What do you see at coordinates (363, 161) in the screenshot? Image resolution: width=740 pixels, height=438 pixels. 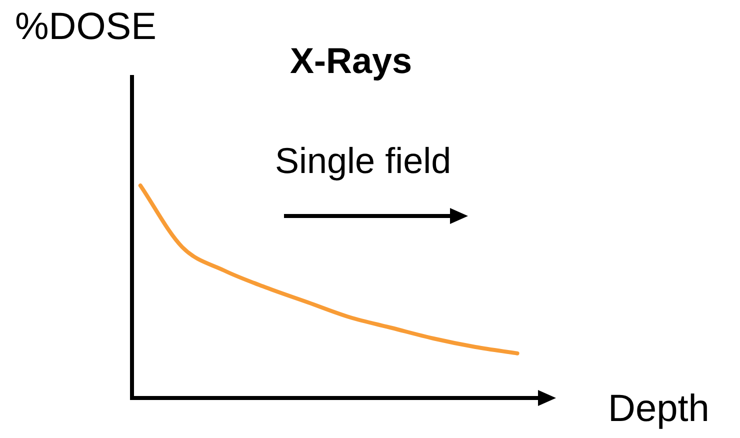 I see `text: Single field` at bounding box center [363, 161].